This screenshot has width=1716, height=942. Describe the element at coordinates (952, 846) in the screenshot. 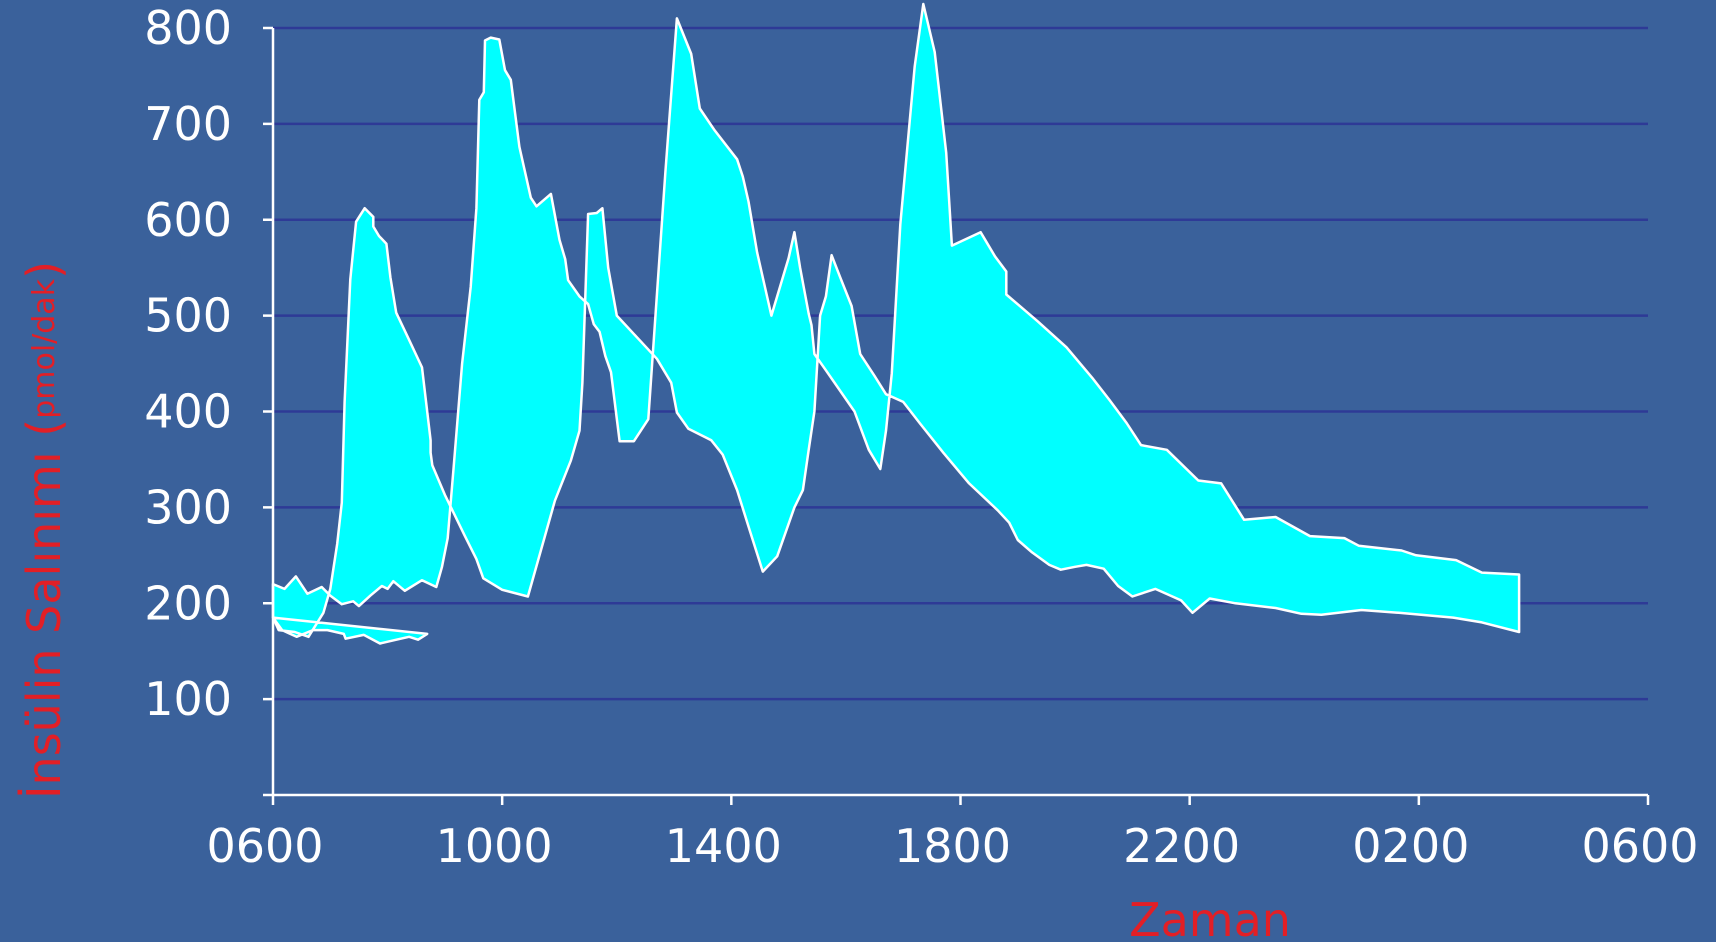

I see `x-tick-label: 1800` at that location.